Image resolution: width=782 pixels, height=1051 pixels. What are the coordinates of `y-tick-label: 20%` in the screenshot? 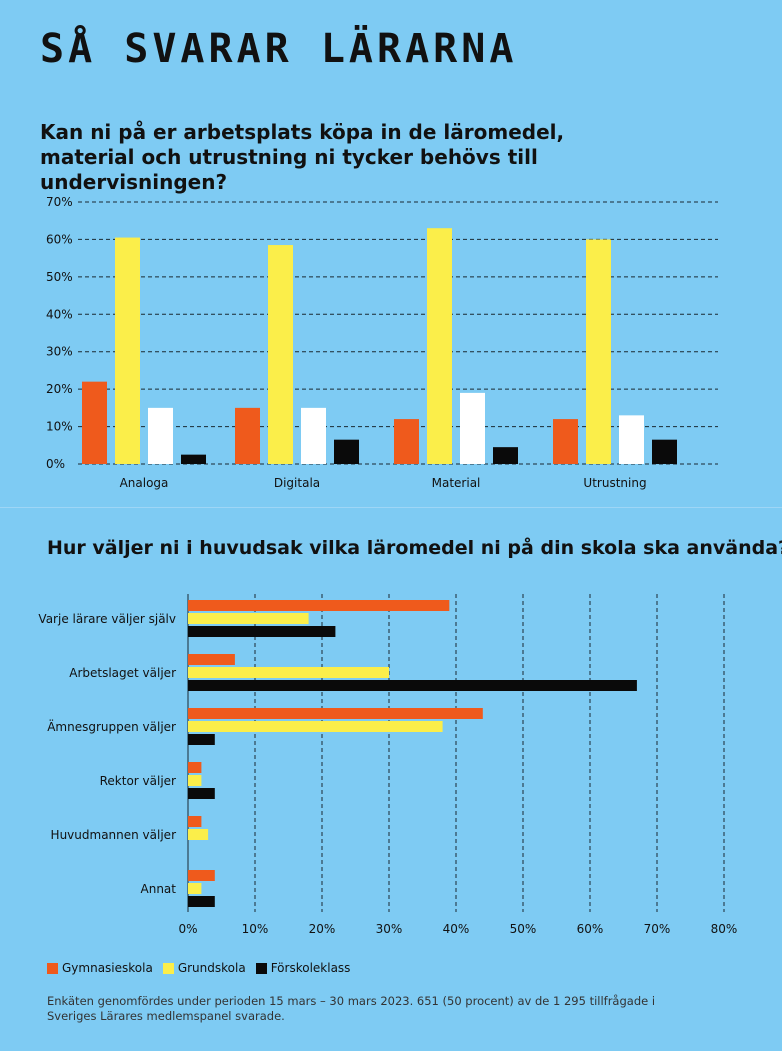 It's located at (59, 389).